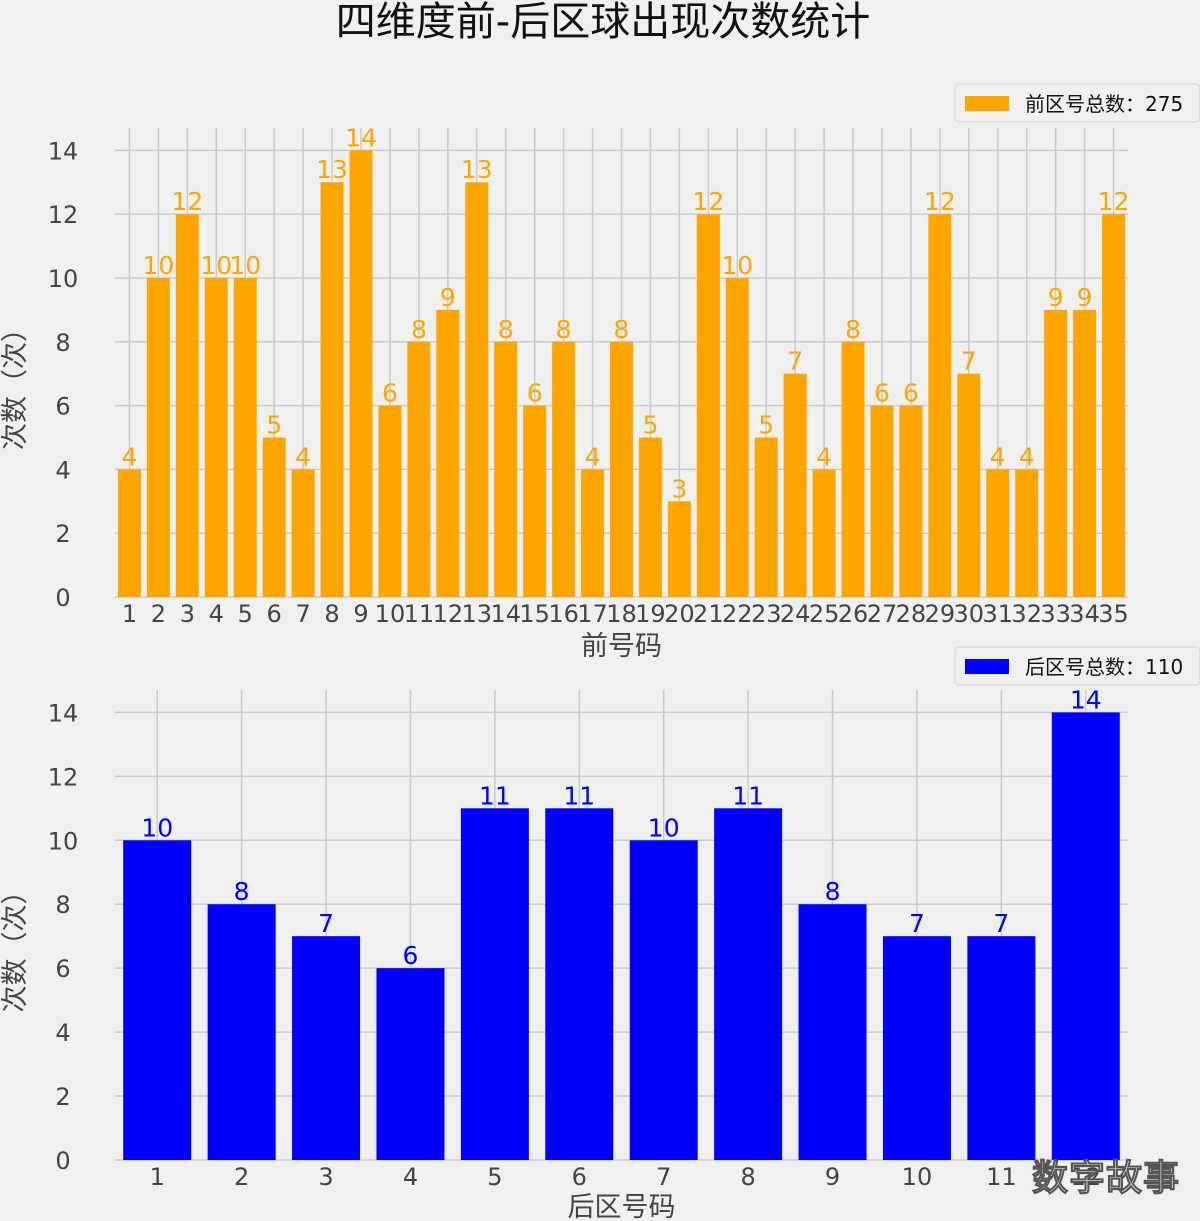  What do you see at coordinates (15, 945) in the screenshot?
I see `y-axis-label: 次数（次）` at bounding box center [15, 945].